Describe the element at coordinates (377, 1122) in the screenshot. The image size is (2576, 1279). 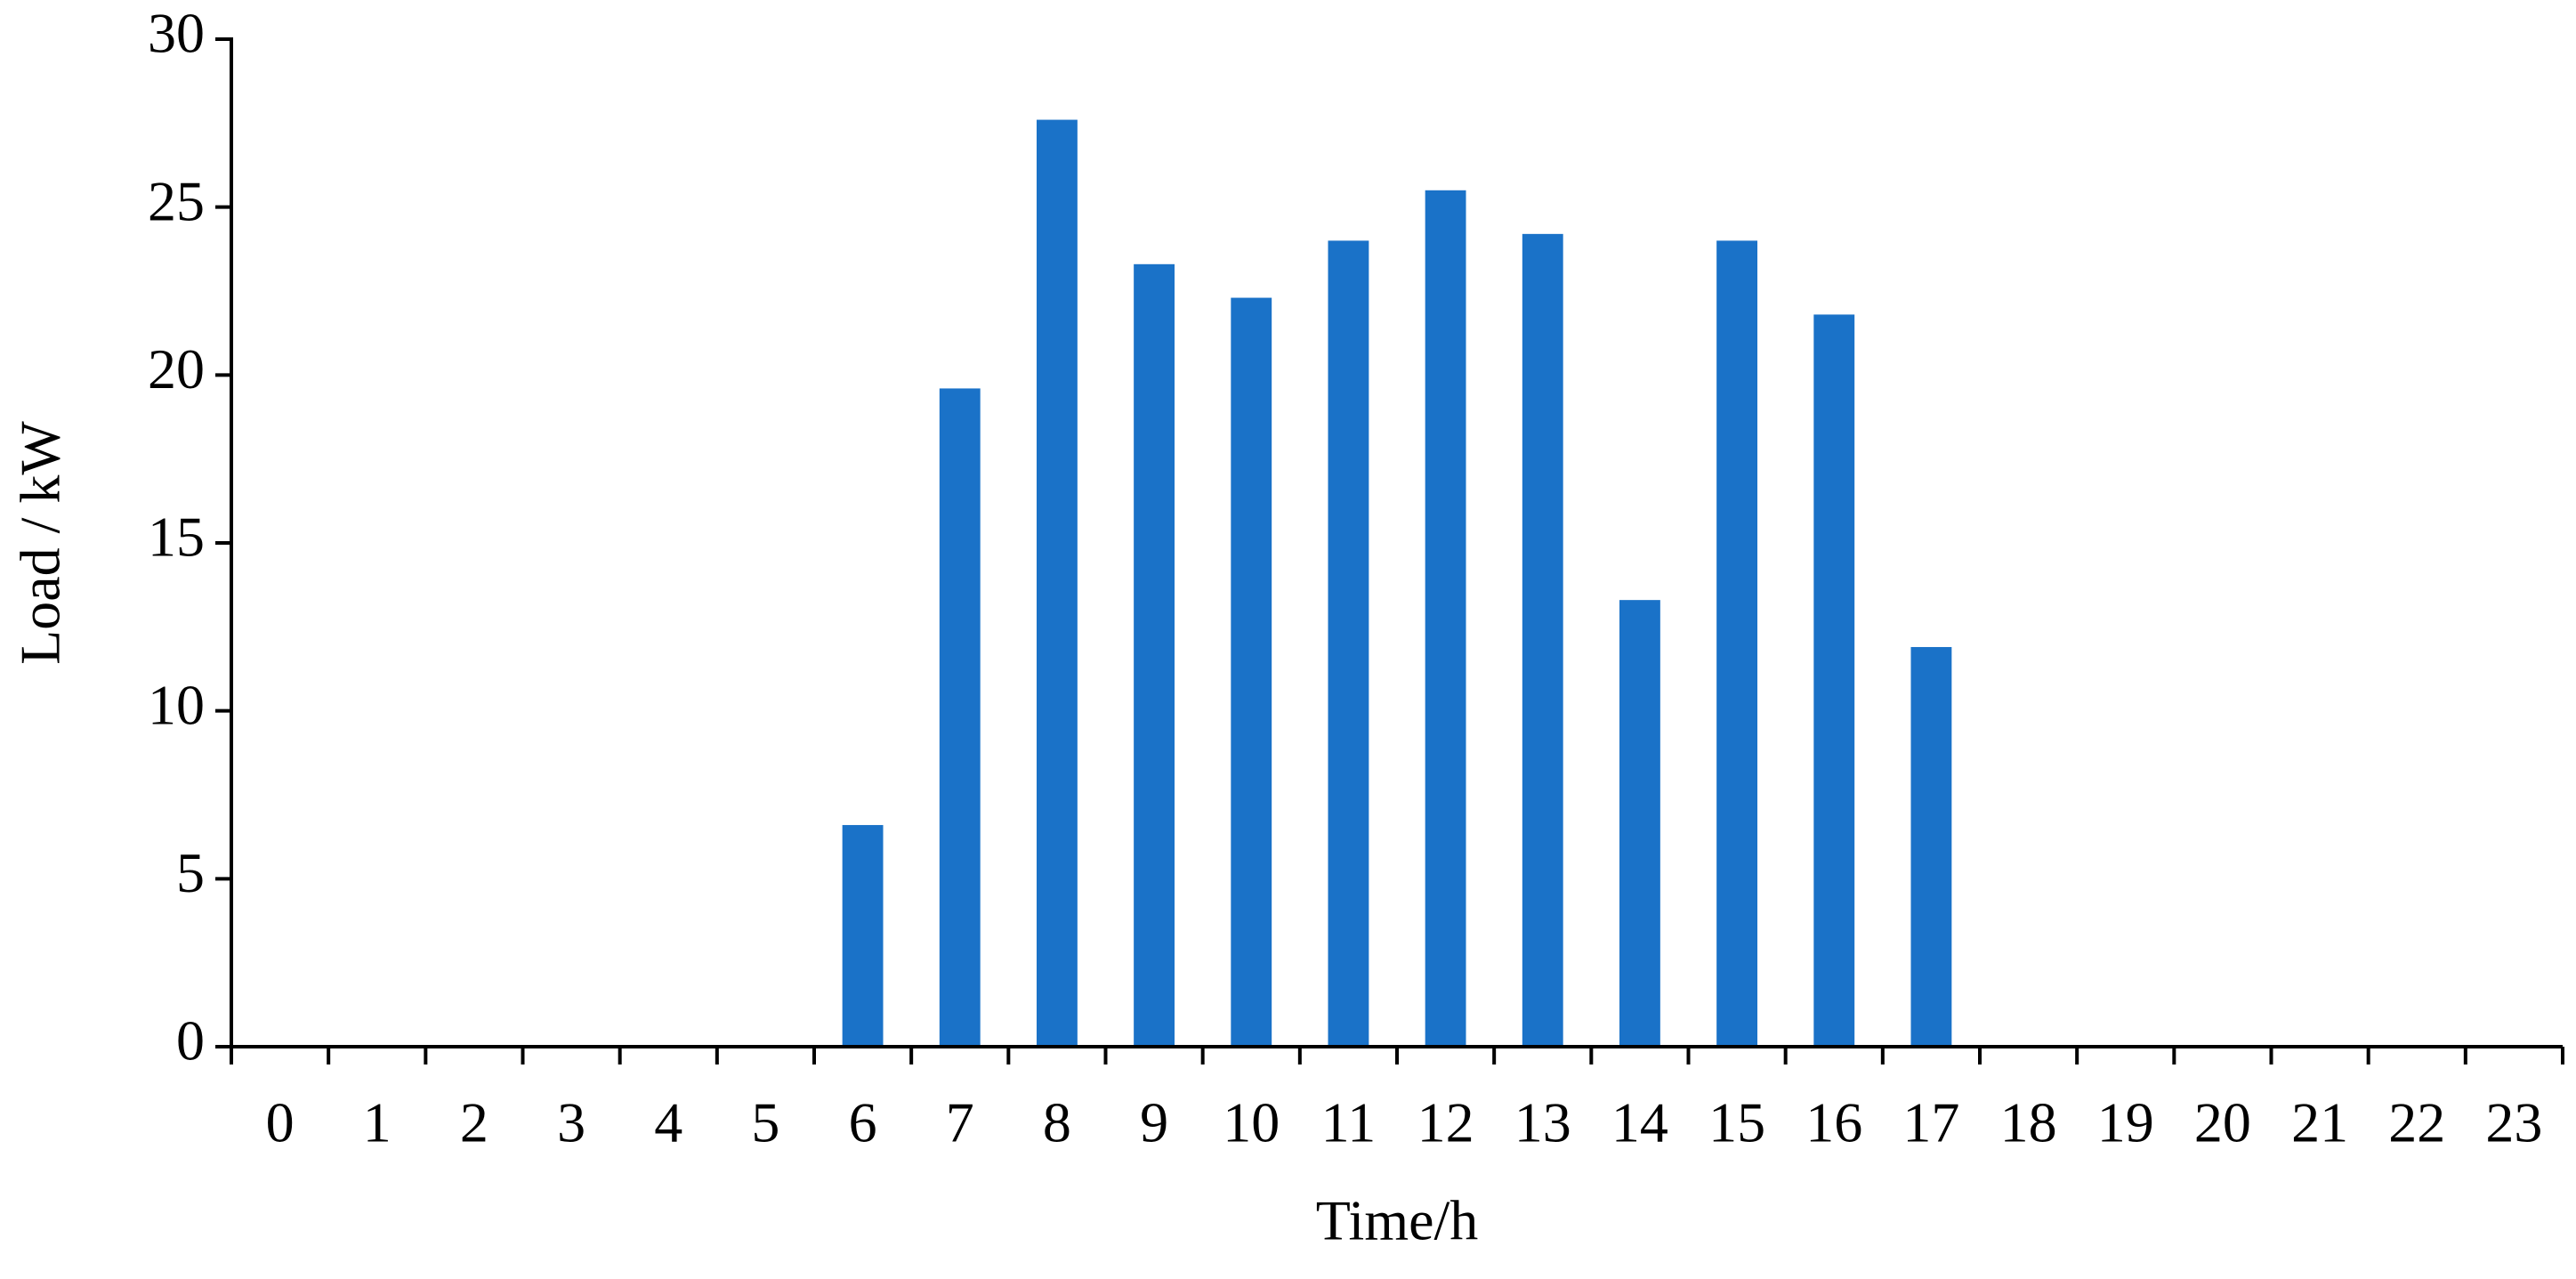
I see `x-tick-label: 1` at that location.